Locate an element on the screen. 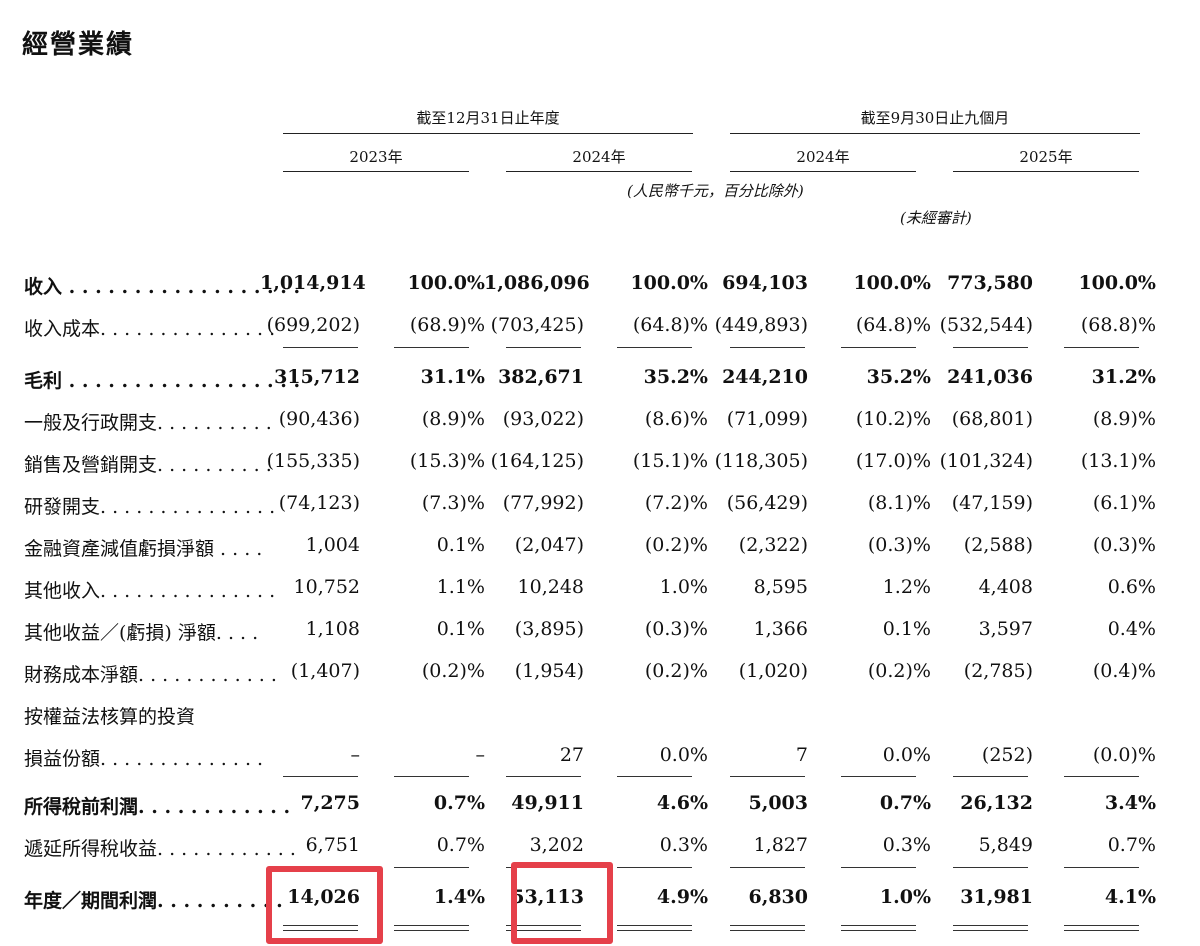 This screenshot has width=1200, height=946. table-cell: 6,830 is located at coordinates (778, 897).